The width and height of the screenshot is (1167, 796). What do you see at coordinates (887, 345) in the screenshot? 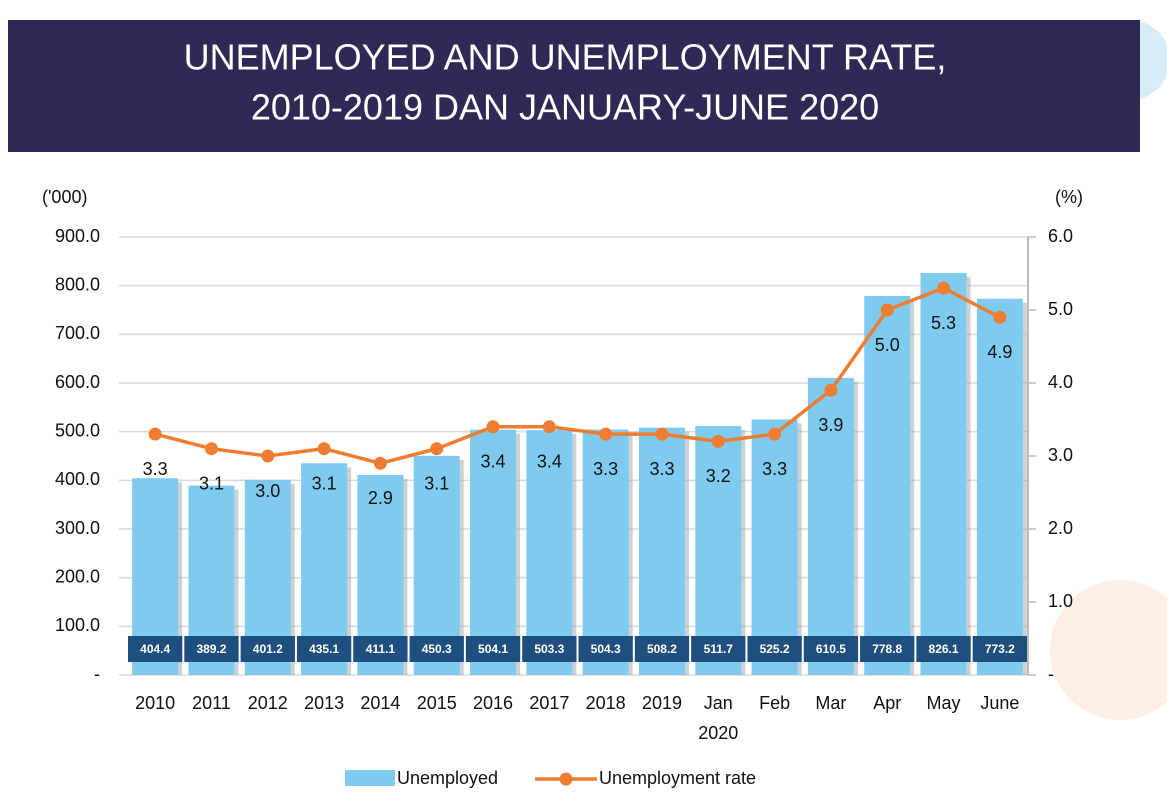
I see `line-value-label: 5.0` at bounding box center [887, 345].